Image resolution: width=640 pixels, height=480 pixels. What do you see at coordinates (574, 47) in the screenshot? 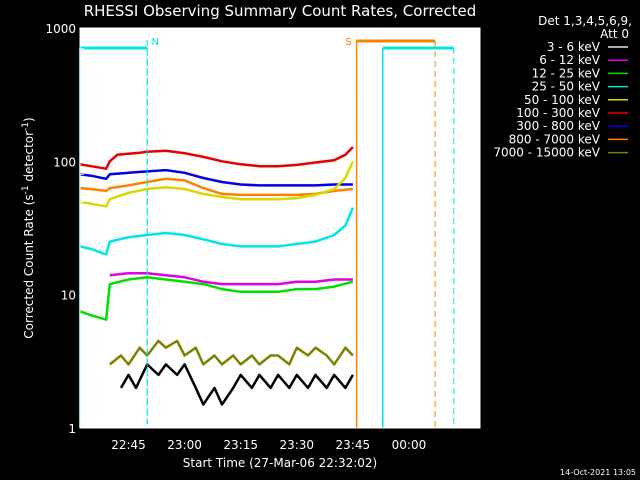
I see `legend-label-0: 3 - 6 keV` at bounding box center [574, 47].